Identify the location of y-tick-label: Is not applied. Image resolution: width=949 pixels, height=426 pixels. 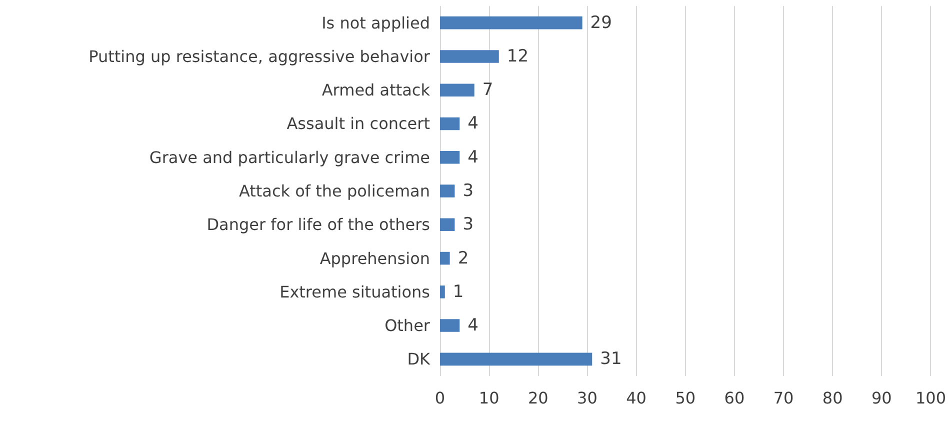
(376, 22).